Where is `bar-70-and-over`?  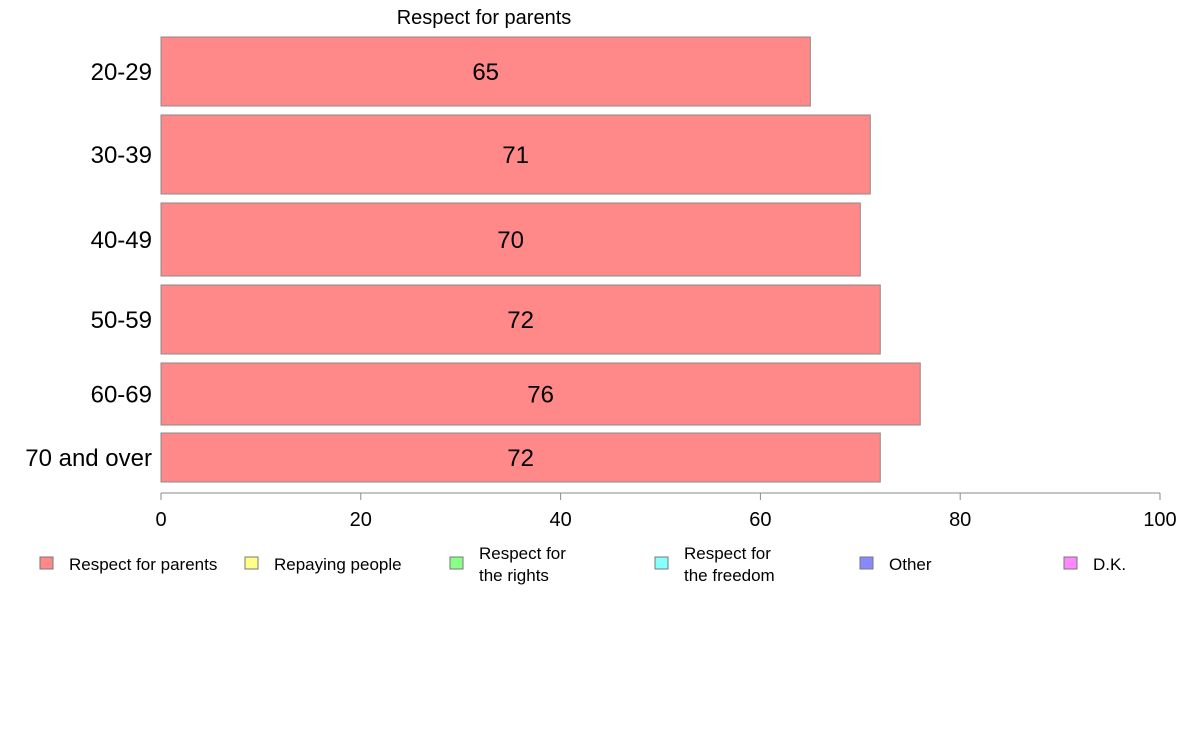
bar-70-and-over is located at coordinates (520, 457).